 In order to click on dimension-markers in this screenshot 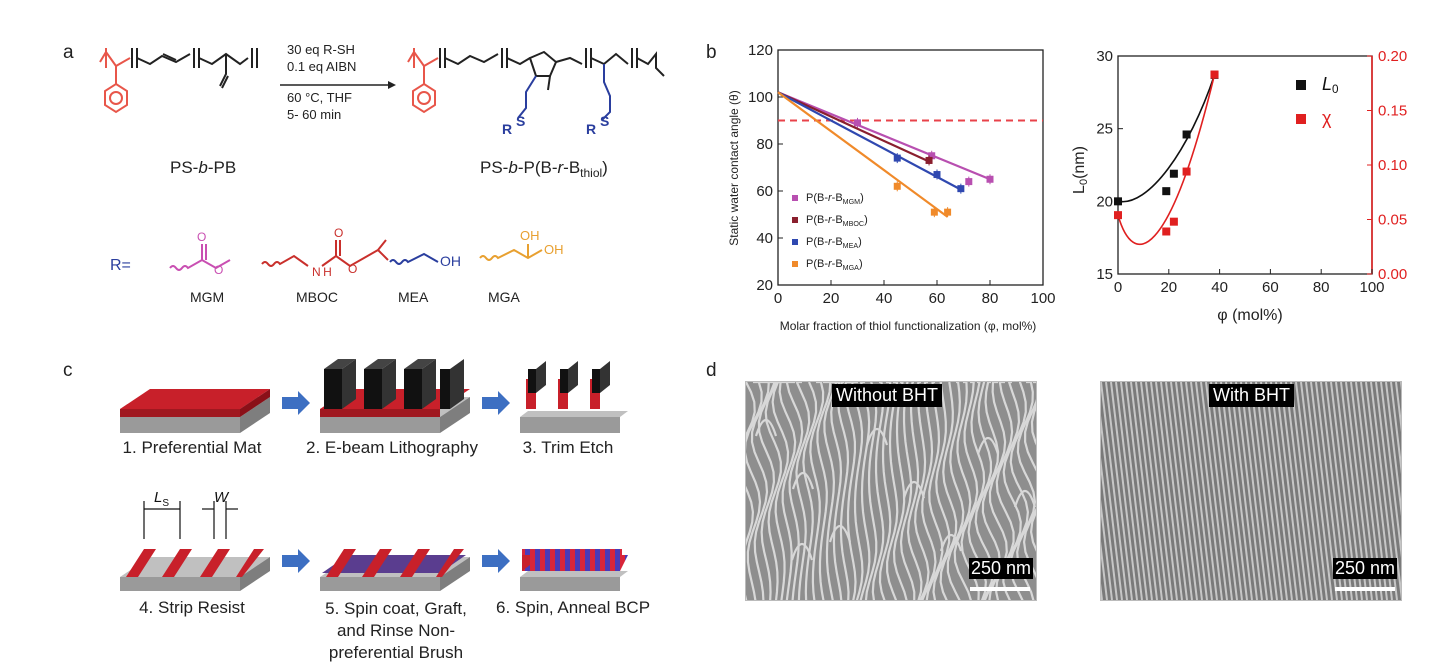, I will do `click(190, 520)`.